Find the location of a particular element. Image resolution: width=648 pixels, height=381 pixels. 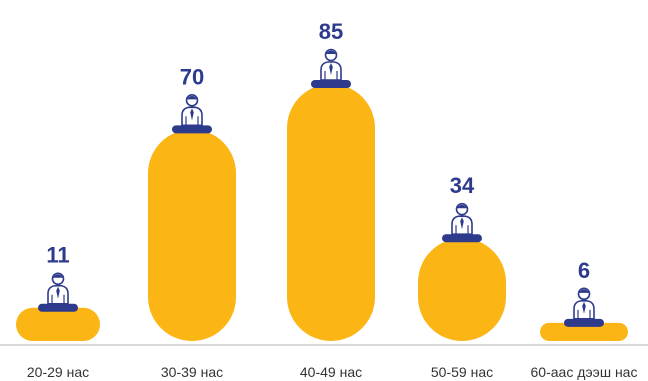

category-label: 40-49 нас is located at coordinates (331, 372).